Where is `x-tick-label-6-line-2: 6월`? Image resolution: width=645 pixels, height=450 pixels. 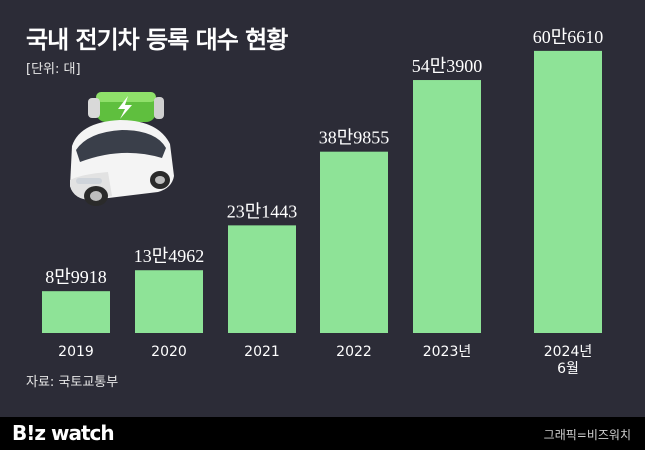
x-tick-label-6-line-2: 6월 is located at coordinates (568, 369).